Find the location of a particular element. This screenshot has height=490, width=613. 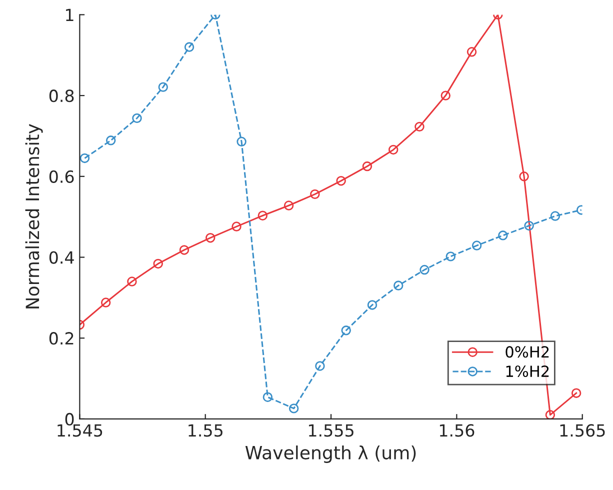

x-tick-label: 1.55 is located at coordinates (205, 430).